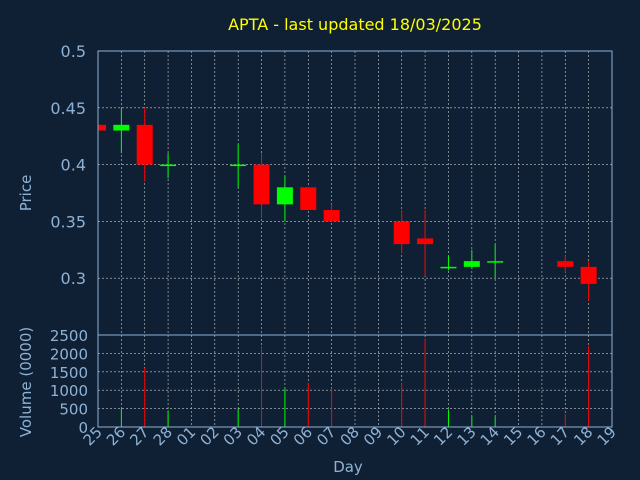 The width and height of the screenshot is (640, 480). I want to click on price-tick-label: 0.45, so click(68, 108).